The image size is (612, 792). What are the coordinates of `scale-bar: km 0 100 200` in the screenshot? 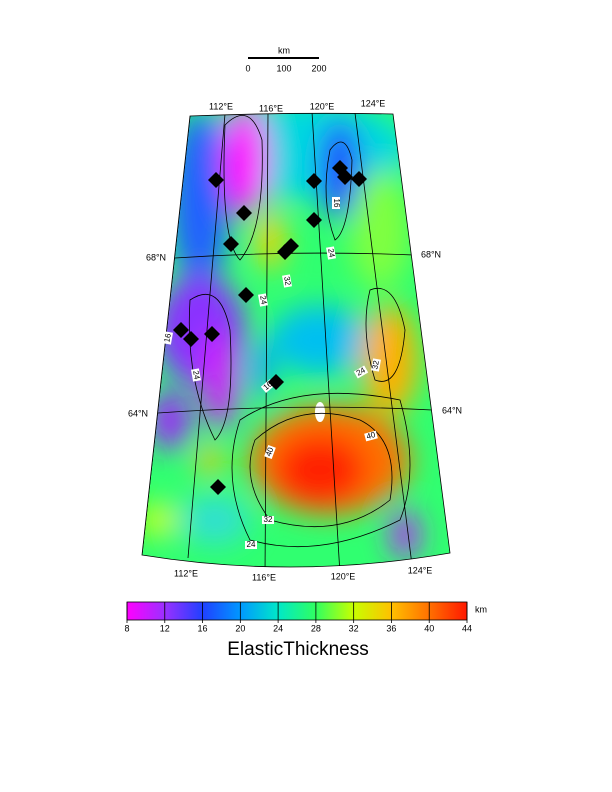 It's located at (285, 59).